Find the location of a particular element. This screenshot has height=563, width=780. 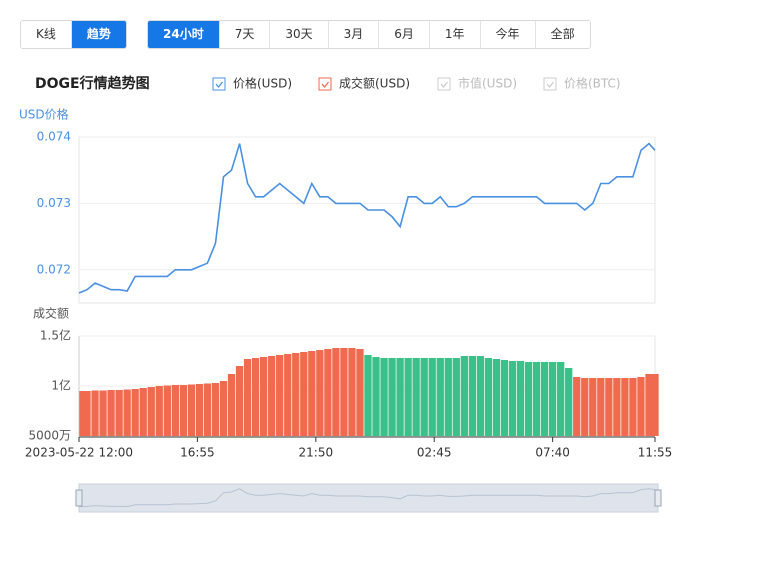

legend-label: 成交额(USD) is located at coordinates (374, 83).